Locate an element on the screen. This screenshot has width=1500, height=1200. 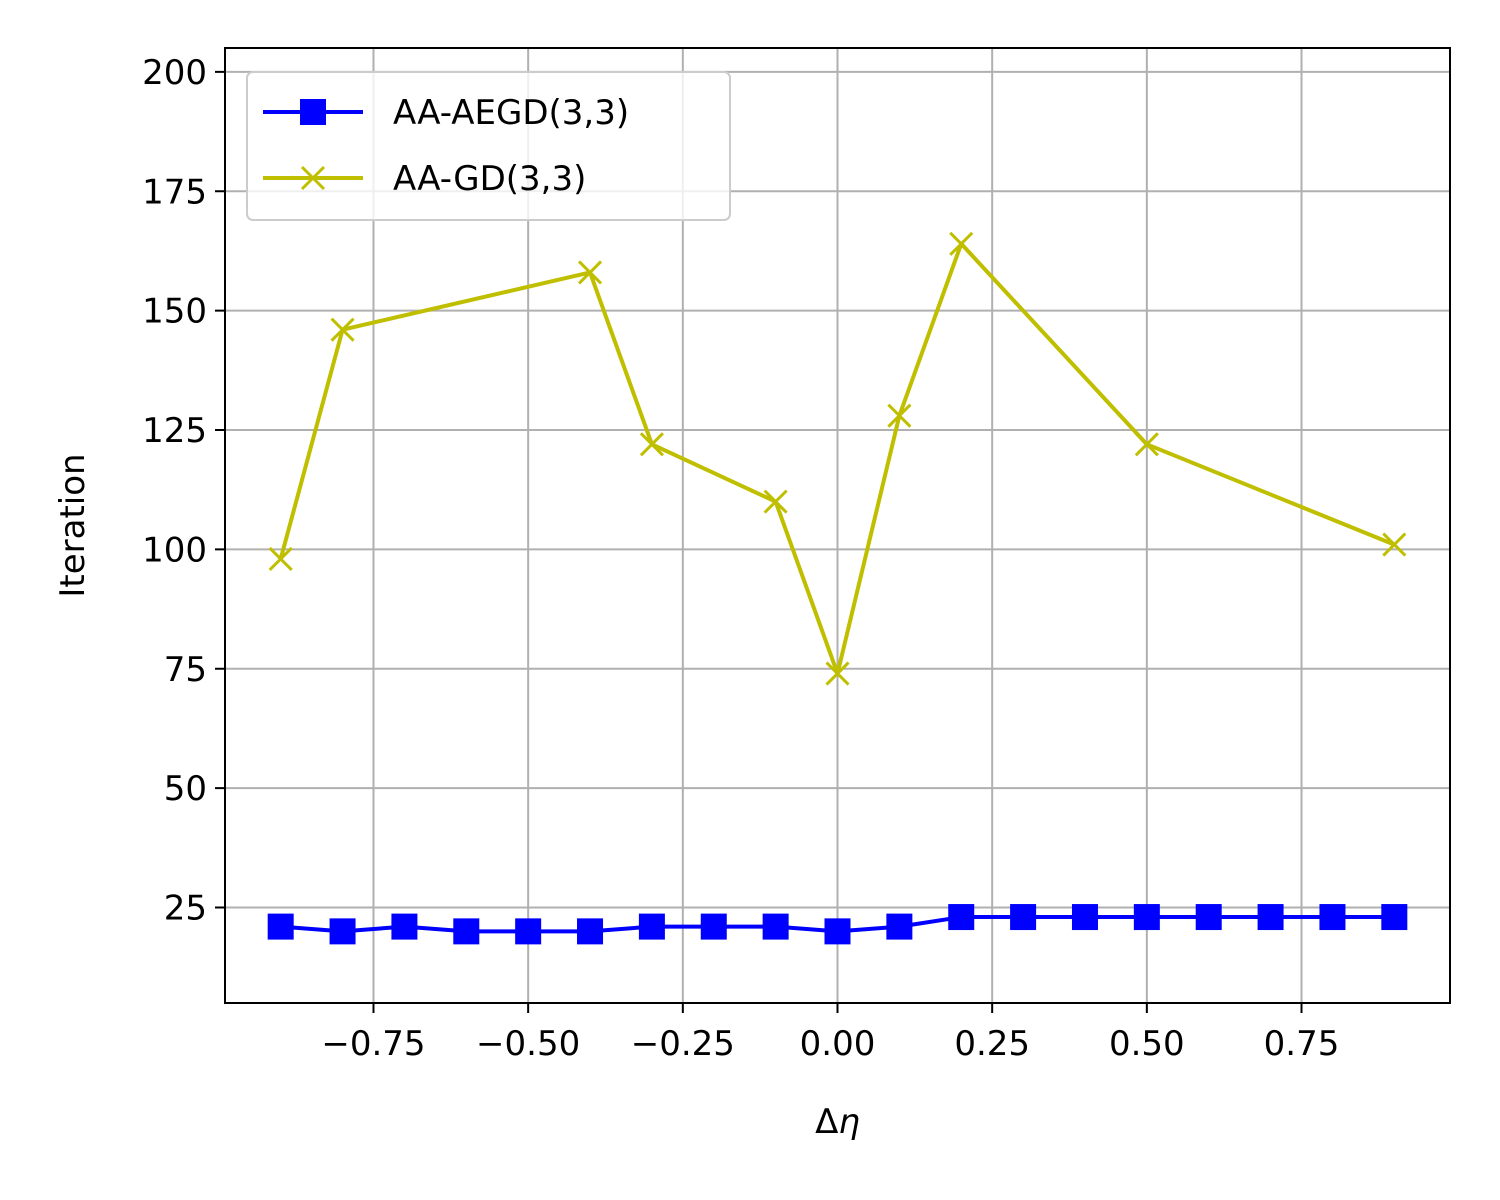
y-tick-label: 50 is located at coordinates (185, 789).